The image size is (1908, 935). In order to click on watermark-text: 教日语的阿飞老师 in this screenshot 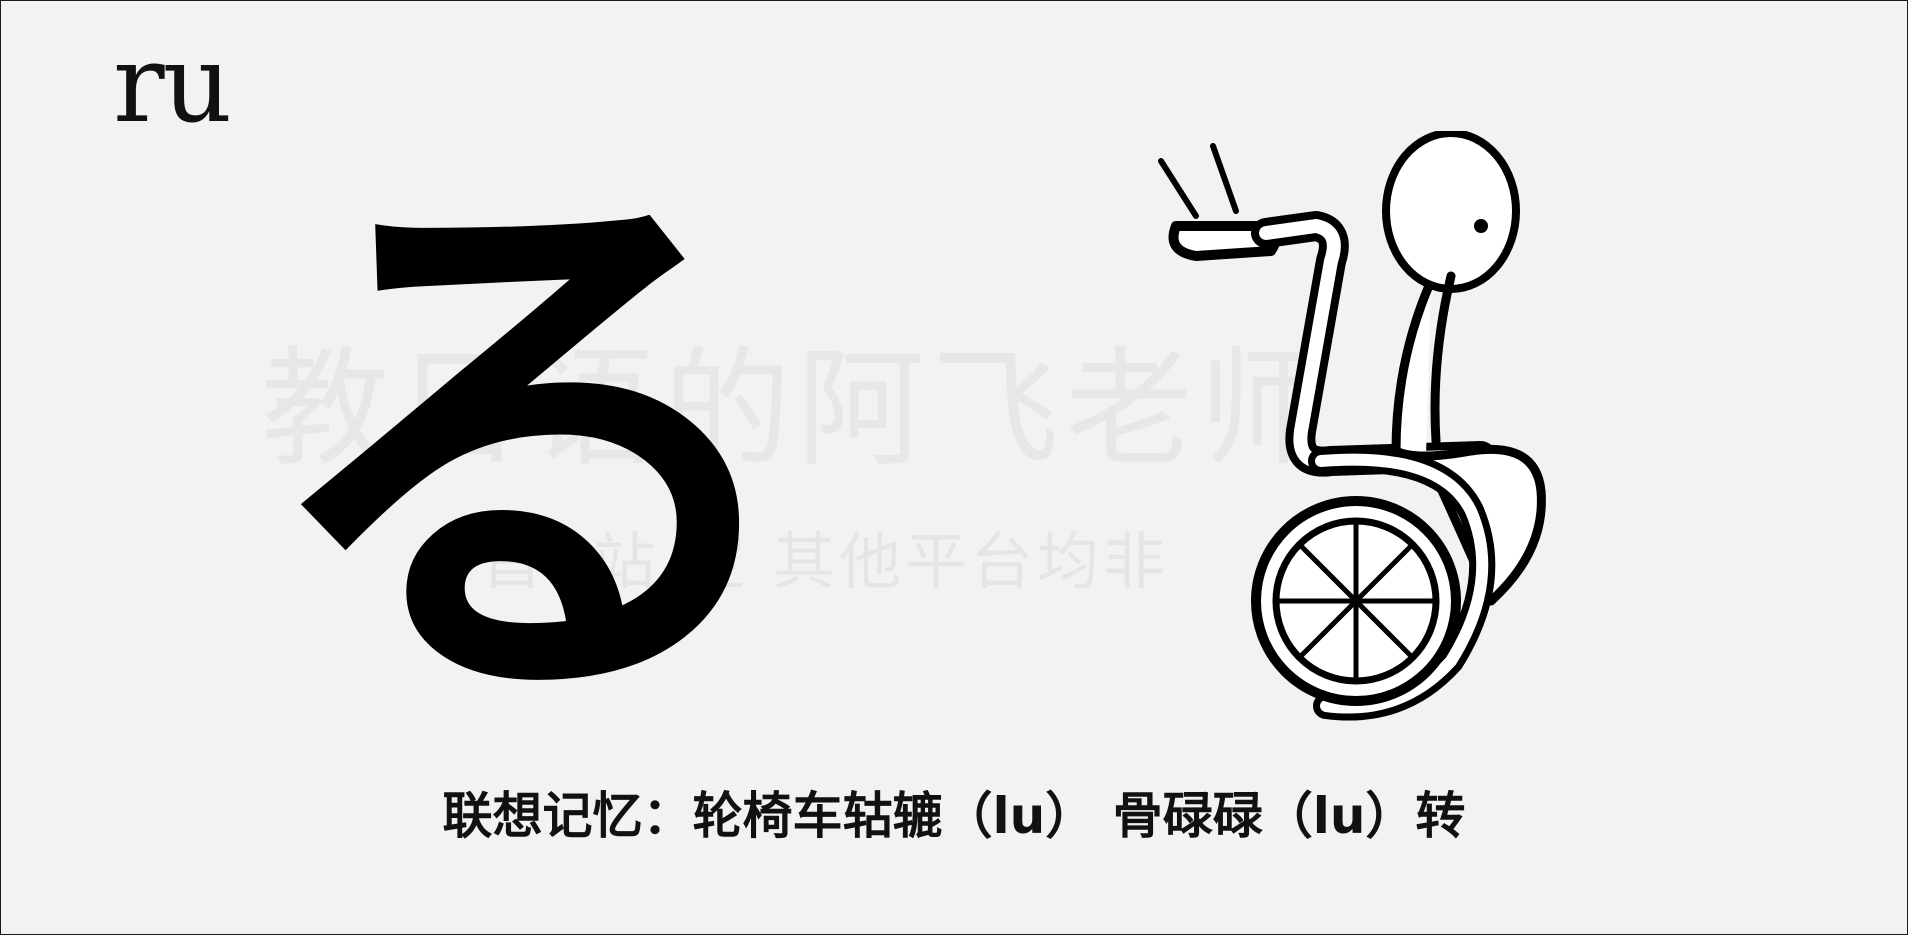, I will do `click(961, 410)`.